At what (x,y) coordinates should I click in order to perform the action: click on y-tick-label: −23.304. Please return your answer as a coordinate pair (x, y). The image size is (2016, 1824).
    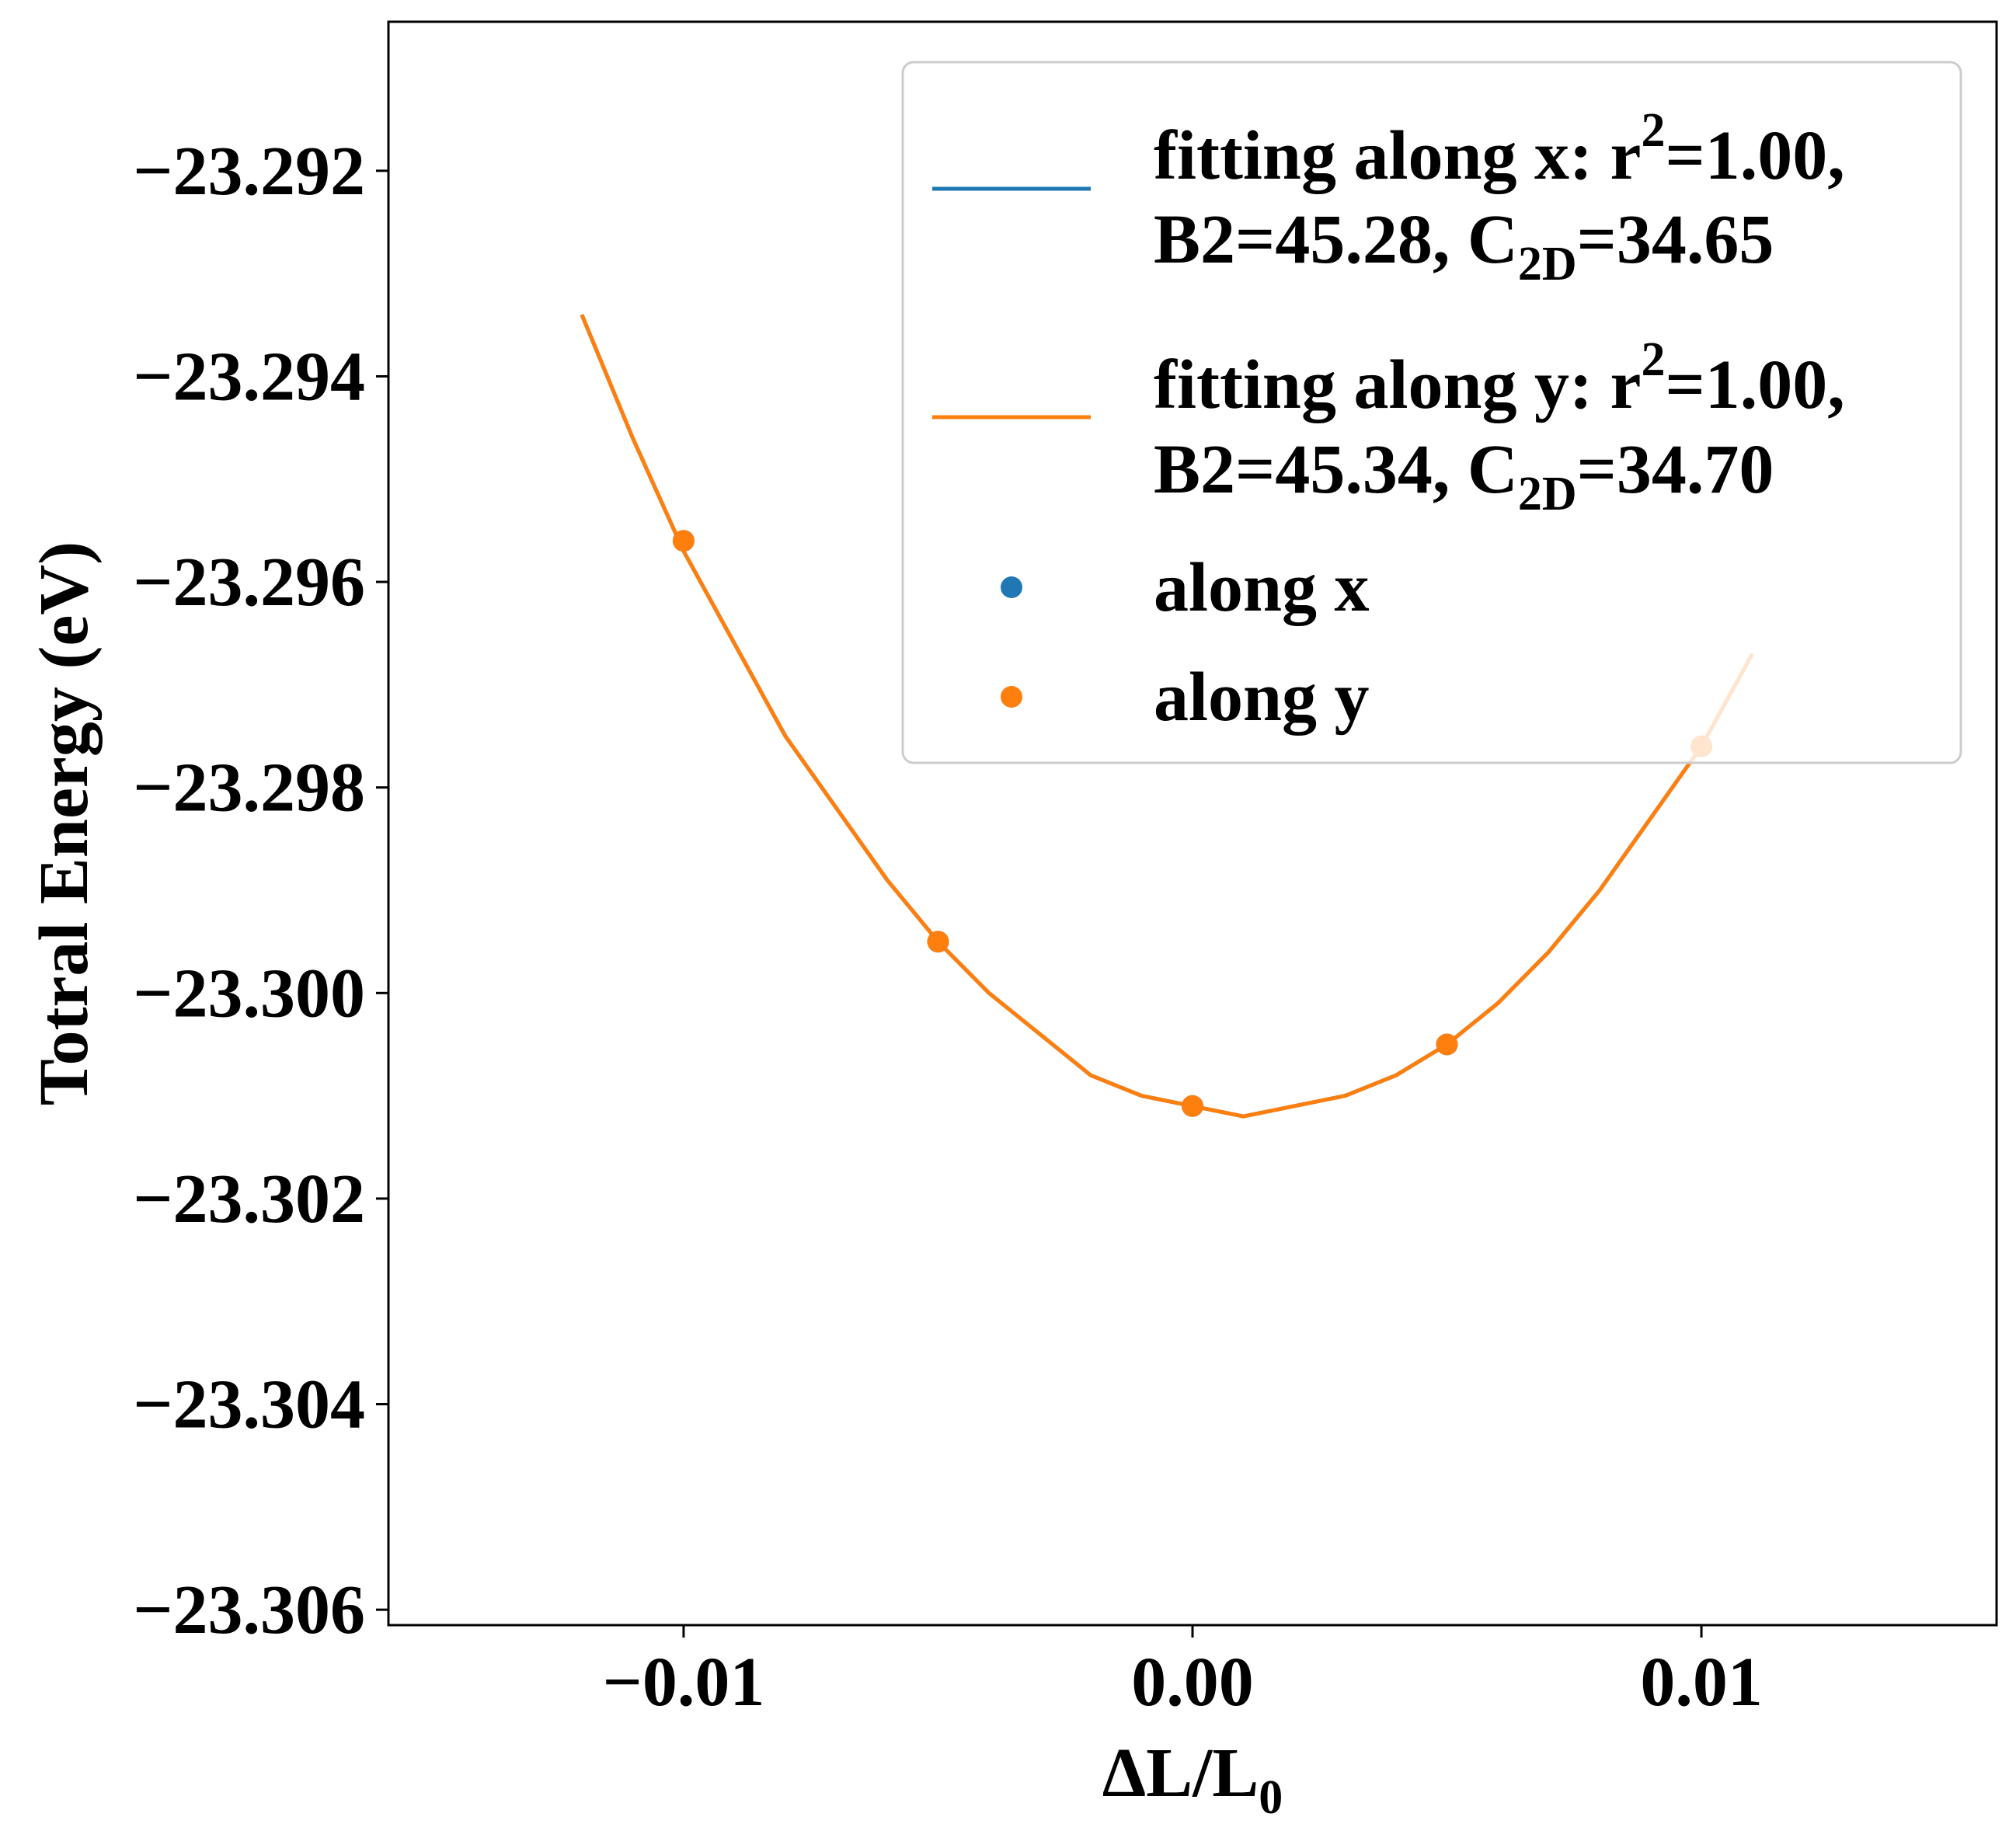
    Looking at the image, I should click on (249, 1404).